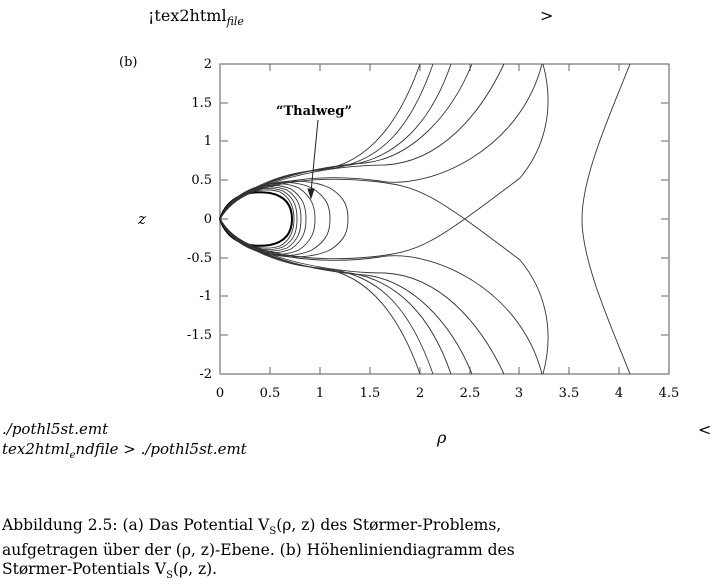 This screenshot has height=585, width=712. What do you see at coordinates (205, 374) in the screenshot?
I see `svg-text: -2` at bounding box center [205, 374].